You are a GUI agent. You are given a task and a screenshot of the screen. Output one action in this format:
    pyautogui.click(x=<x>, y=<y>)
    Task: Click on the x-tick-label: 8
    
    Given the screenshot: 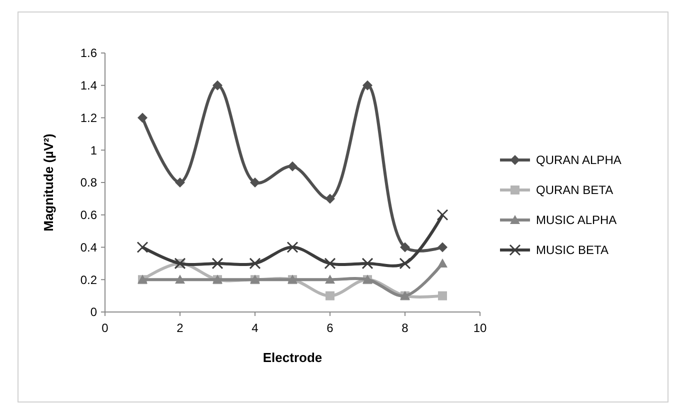 What is the action you would take?
    pyautogui.click(x=405, y=328)
    